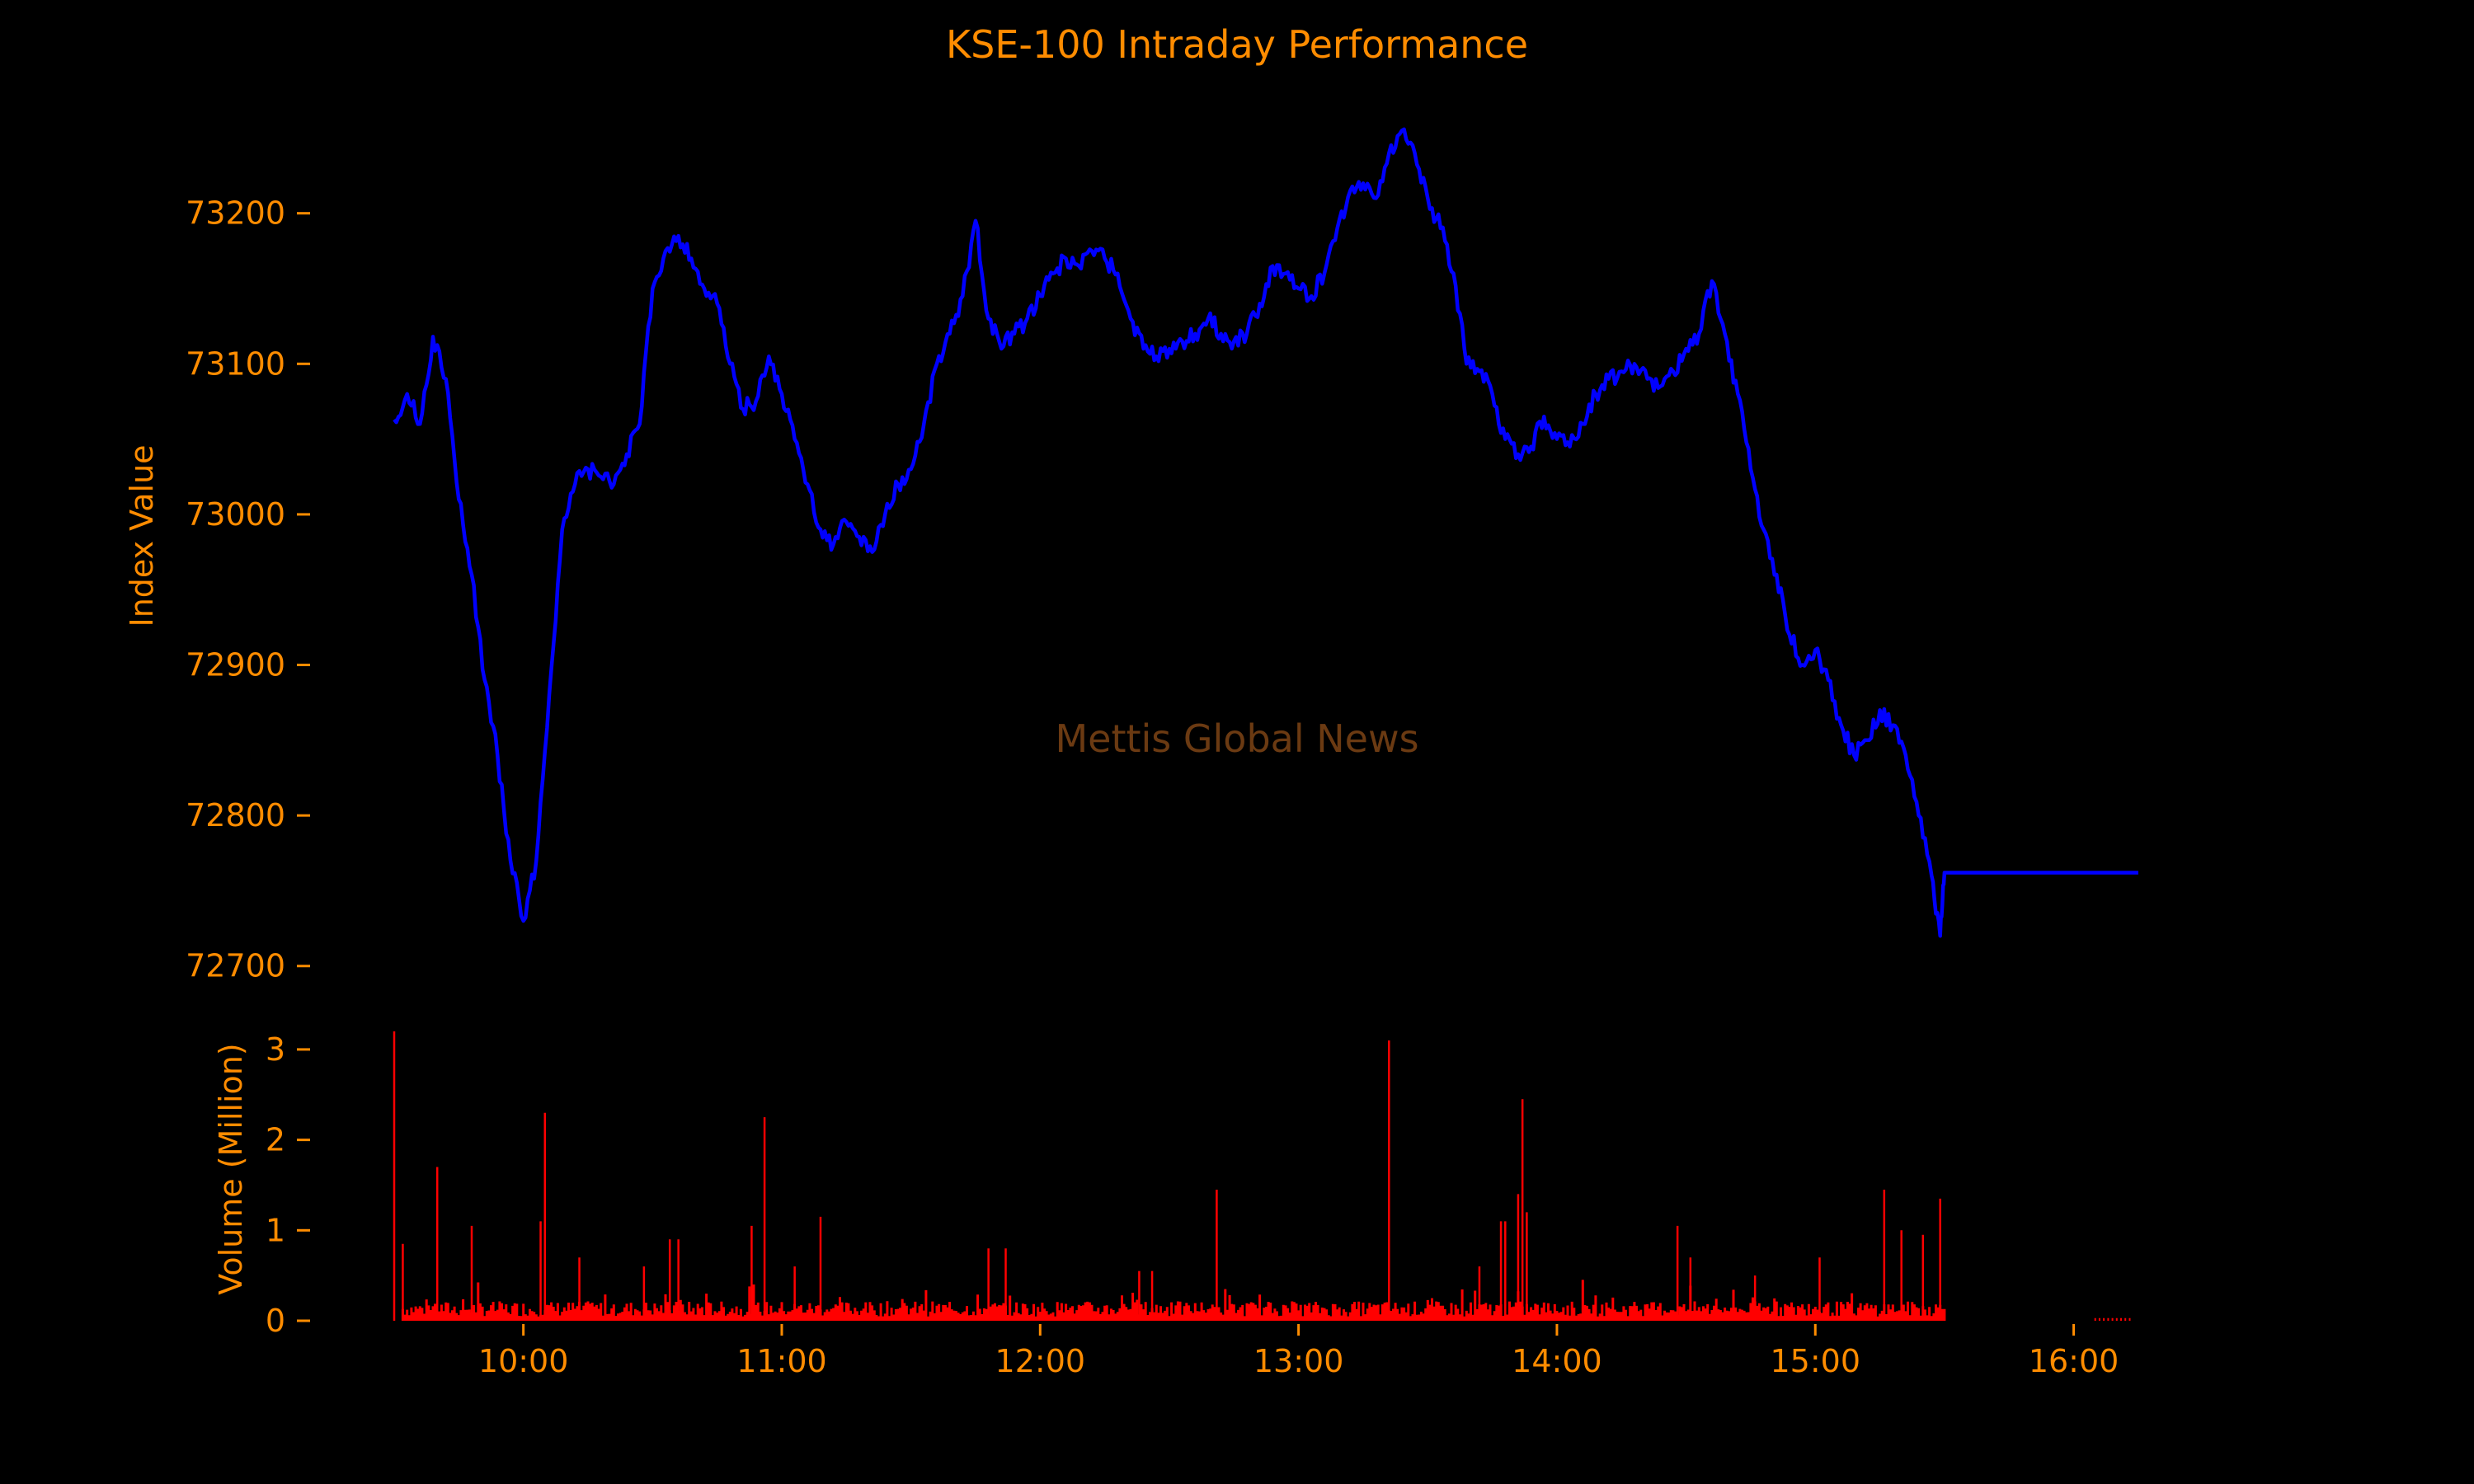 This screenshot has width=2474, height=1484. I want to click on price-y-tick-label: 73100, so click(235, 363).